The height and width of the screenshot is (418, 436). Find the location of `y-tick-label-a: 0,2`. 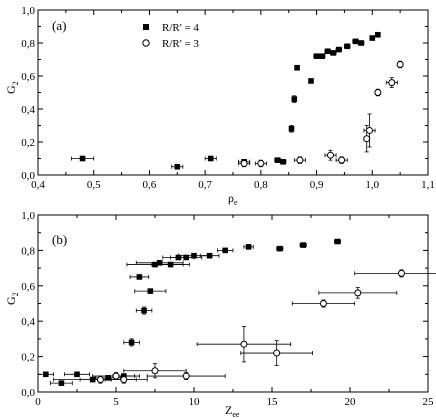

y-tick-label-a: 0,2 is located at coordinates (28, 143).